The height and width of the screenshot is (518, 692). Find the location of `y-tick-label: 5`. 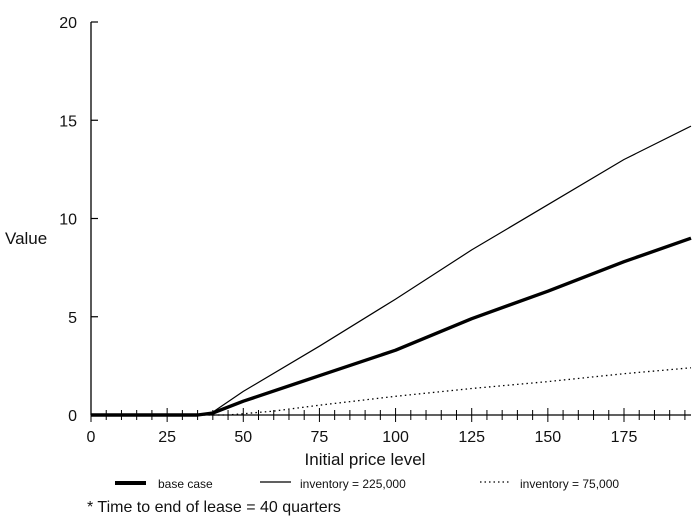

y-tick-label: 5 is located at coordinates (72, 318).